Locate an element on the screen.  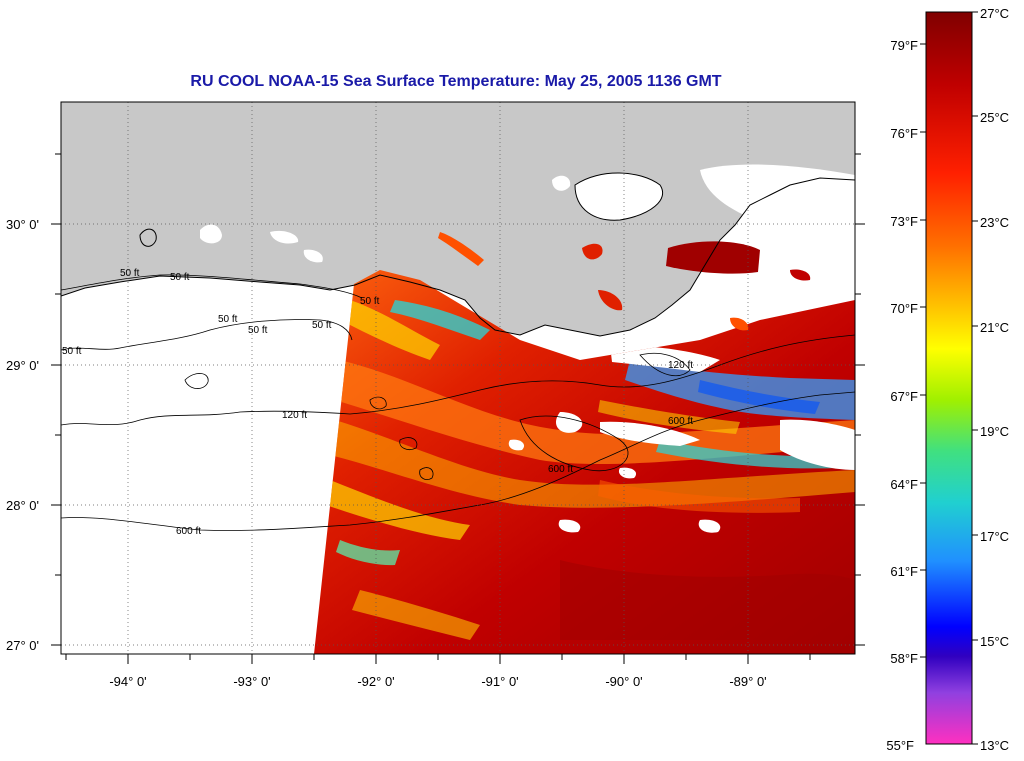
contour-600ft-loop is located at coordinates (574, 443).